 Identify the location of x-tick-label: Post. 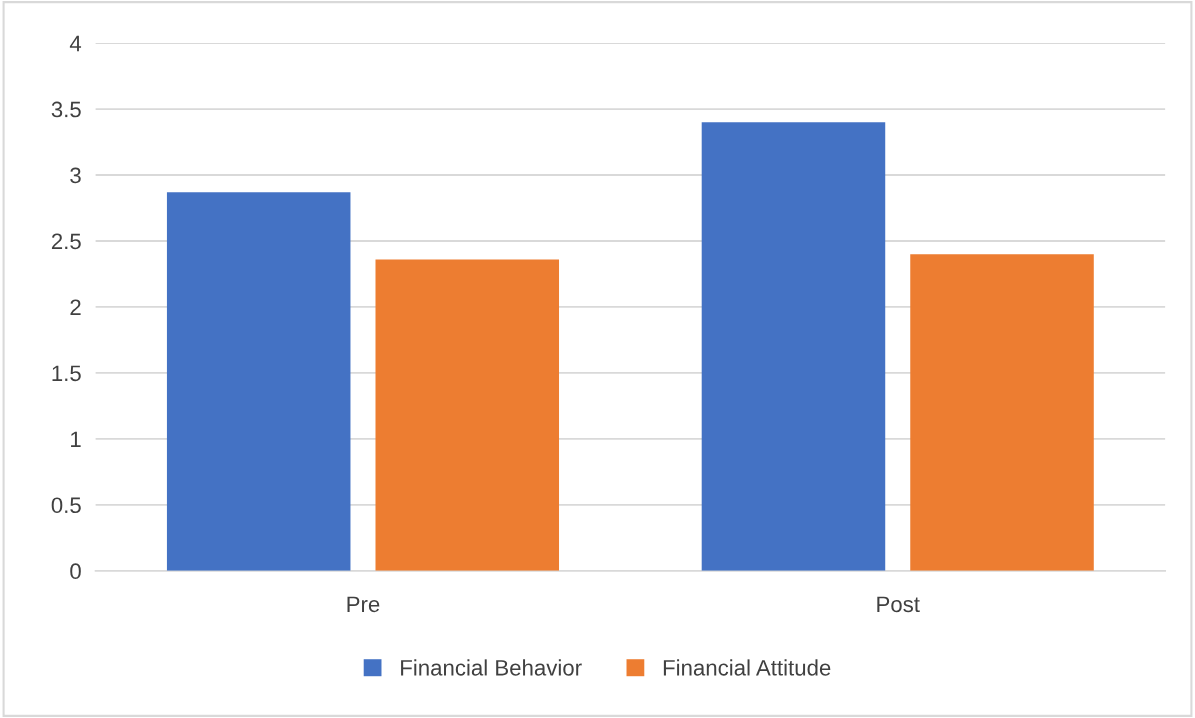
(898, 604).